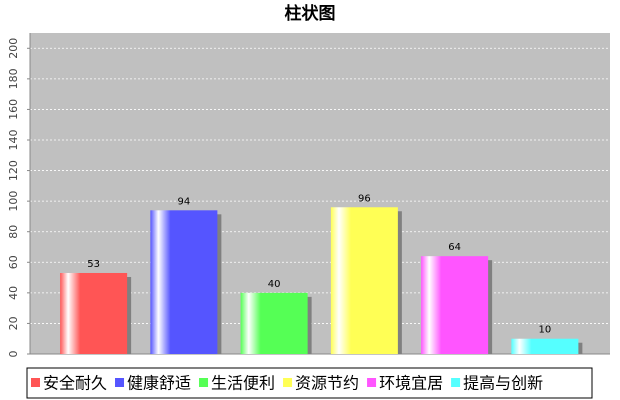 The image size is (620, 400). Describe the element at coordinates (411, 383) in the screenshot. I see `legend-label: 环境宜居` at that location.